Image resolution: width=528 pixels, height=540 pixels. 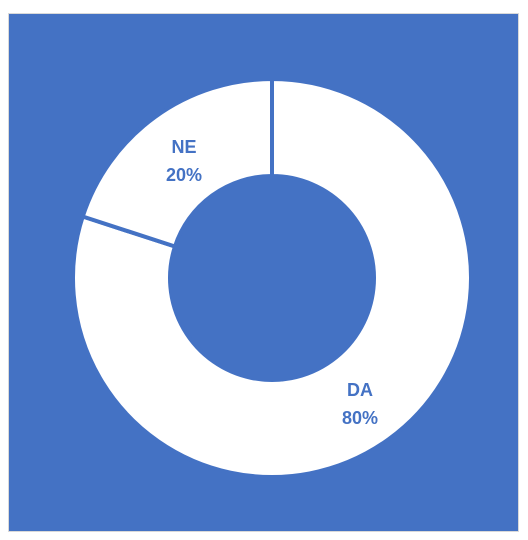 What do you see at coordinates (177, 162) in the screenshot?
I see `slice-ne` at bounding box center [177, 162].